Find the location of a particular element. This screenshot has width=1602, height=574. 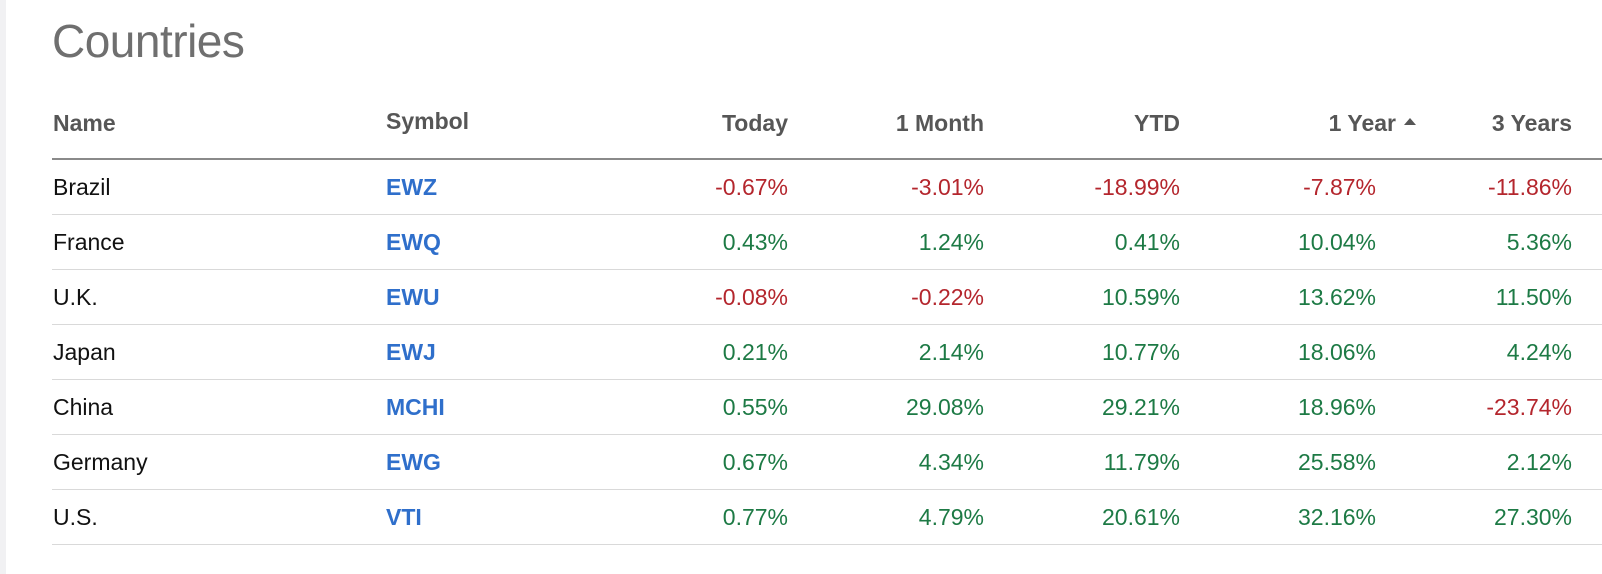

one-month-change: -3.01% is located at coordinates (947, 187).